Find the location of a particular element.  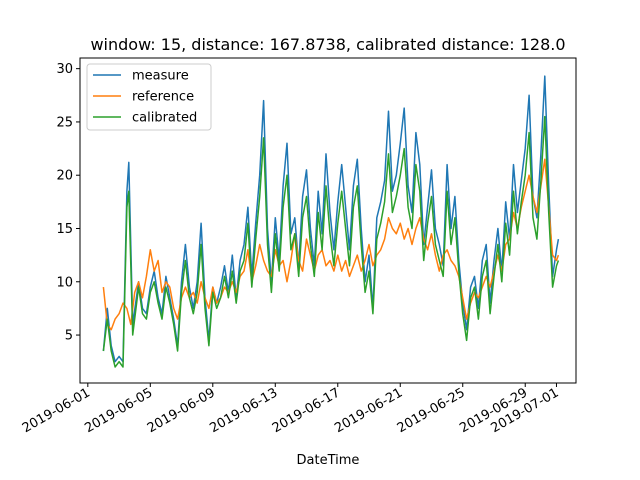

y-axis: 5 10 15 20 25 30 is located at coordinates (68, 203).